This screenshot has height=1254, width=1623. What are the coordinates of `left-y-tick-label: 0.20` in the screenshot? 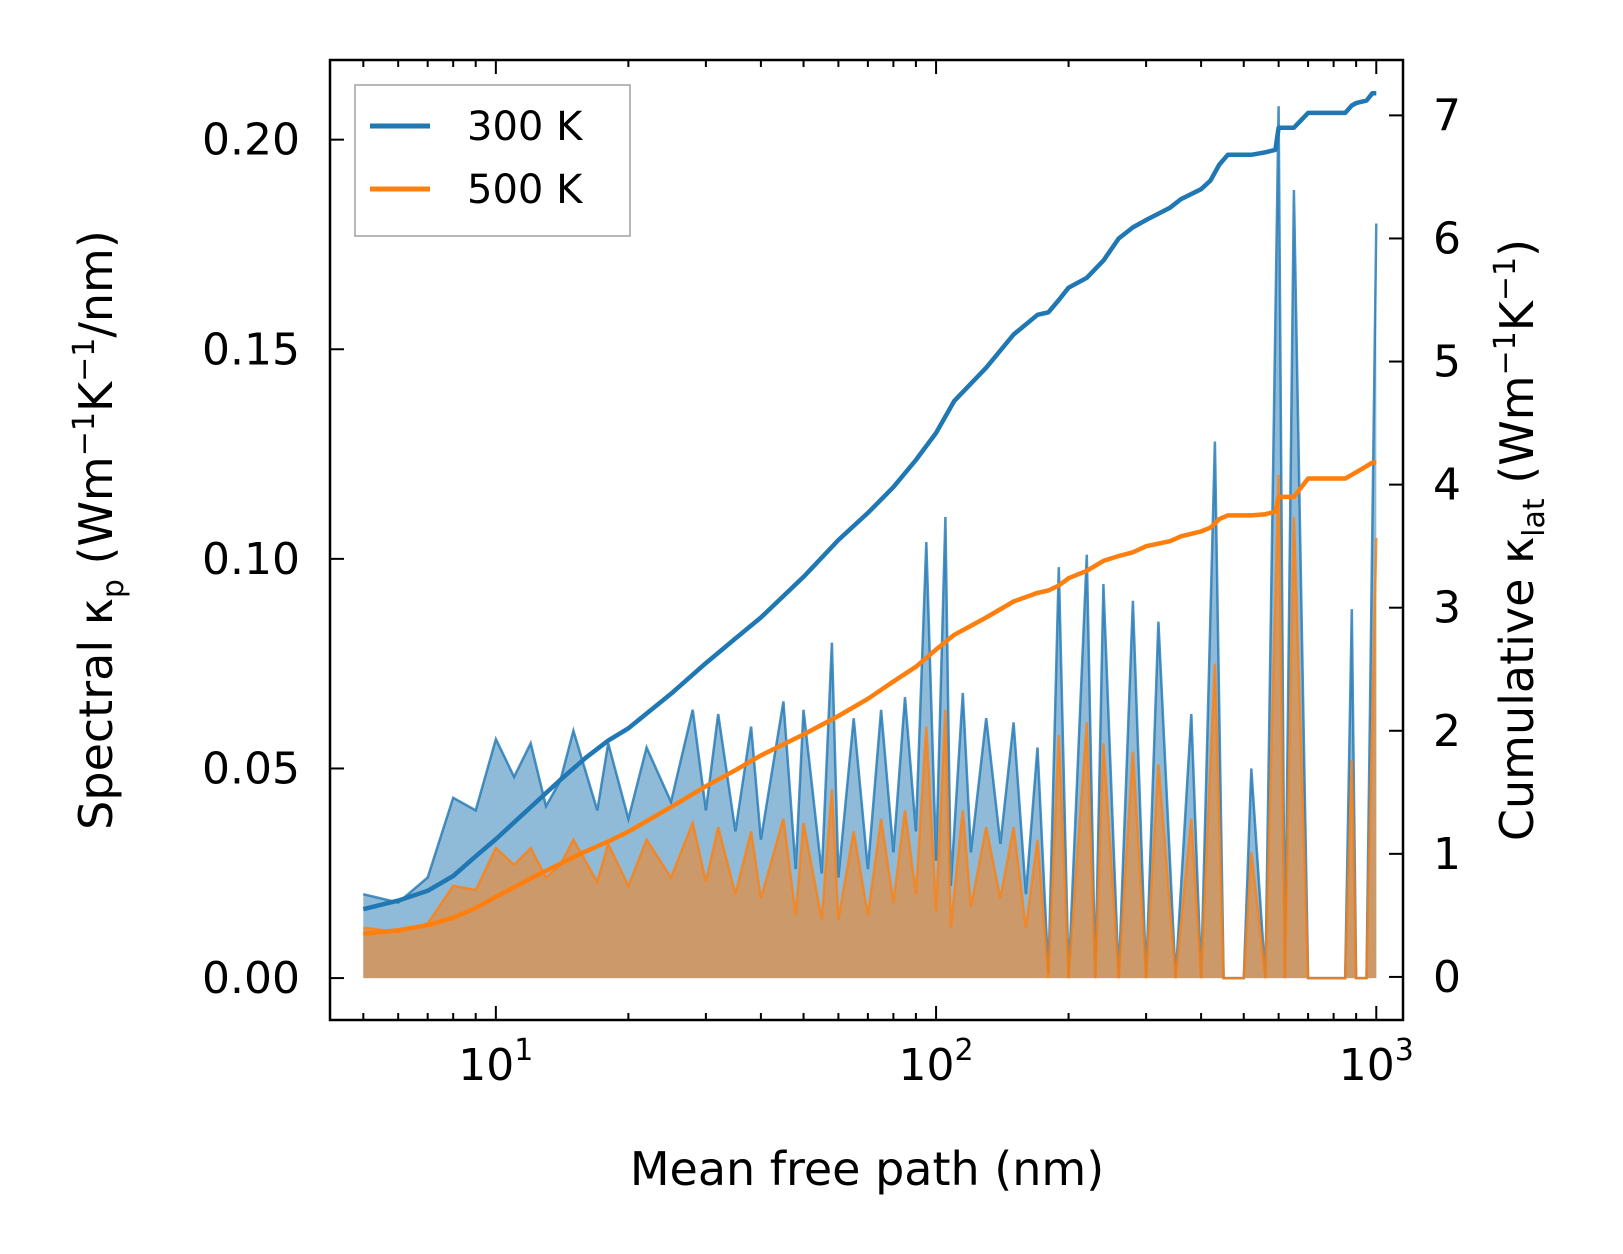 It's located at (251, 140).